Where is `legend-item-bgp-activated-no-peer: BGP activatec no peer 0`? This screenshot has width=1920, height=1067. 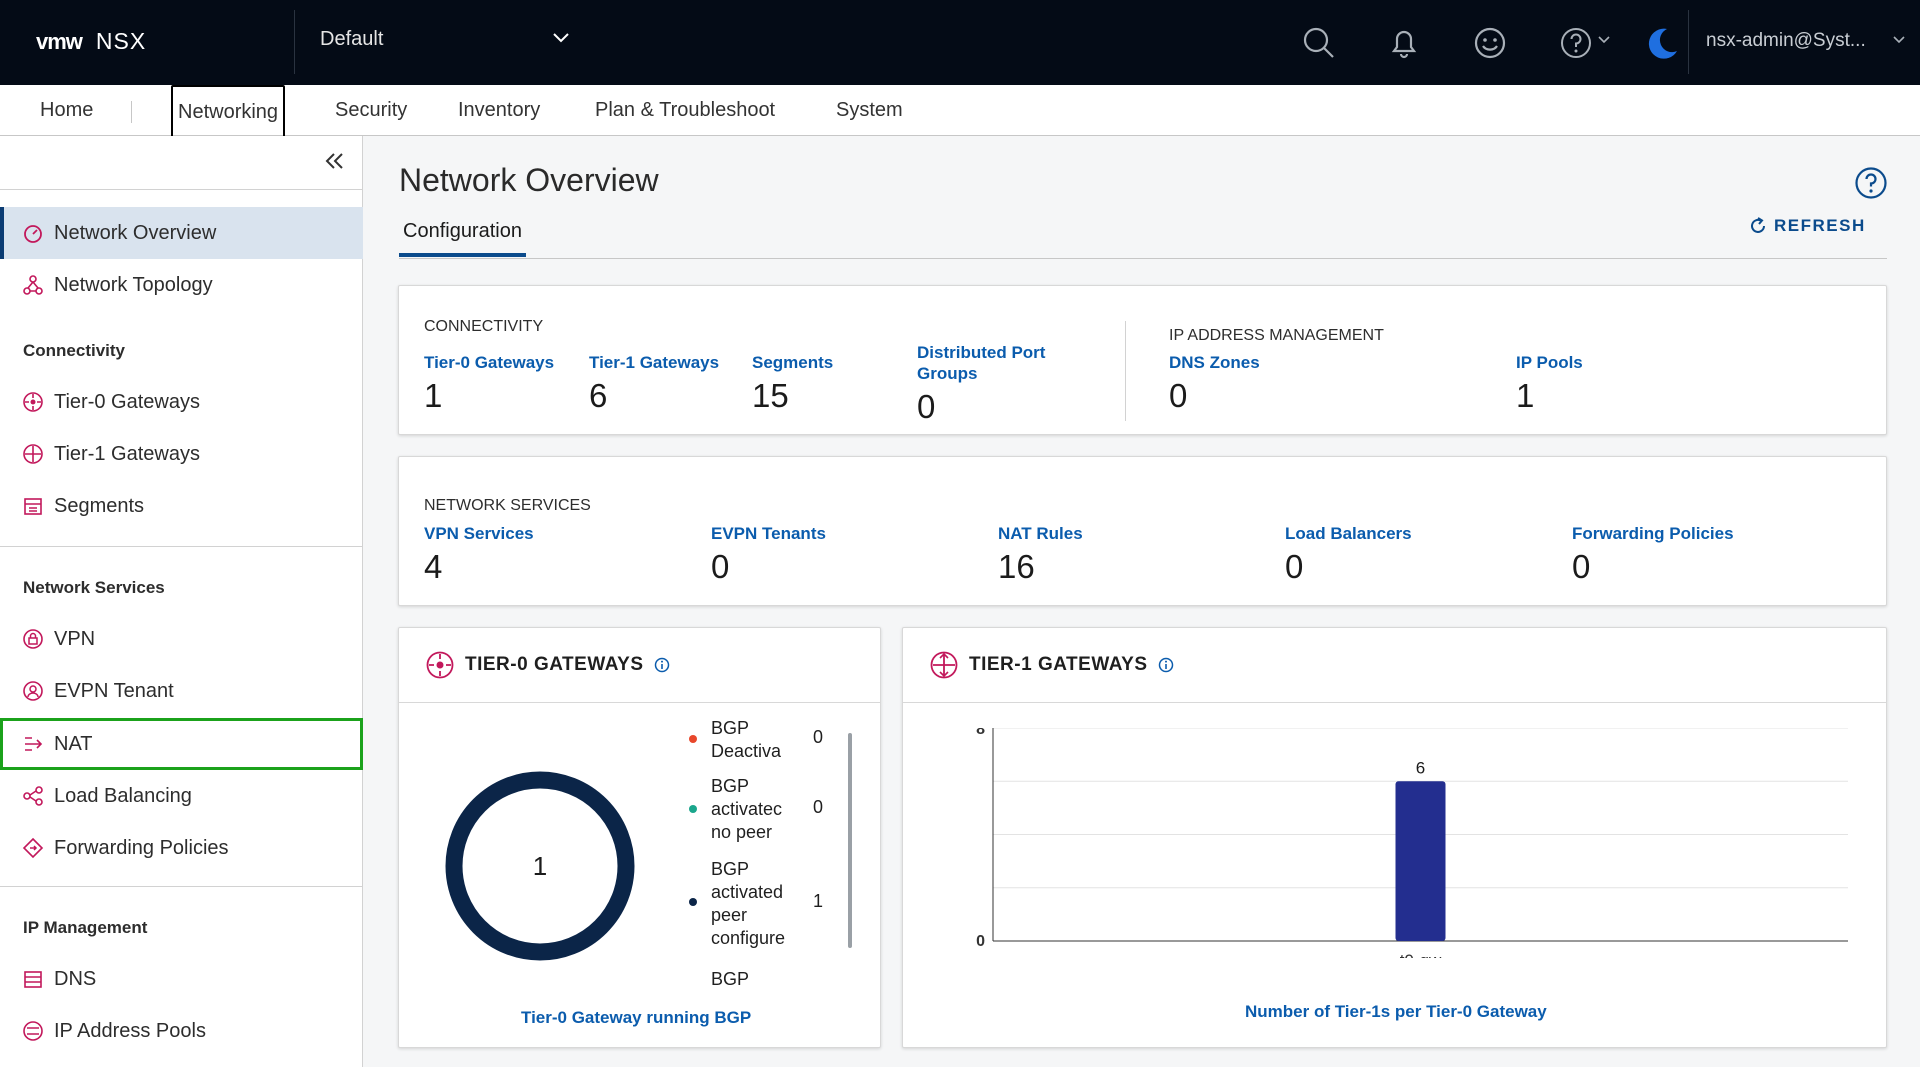 legend-item-bgp-activated-no-peer: BGP activatec no peer 0 is located at coordinates (764, 810).